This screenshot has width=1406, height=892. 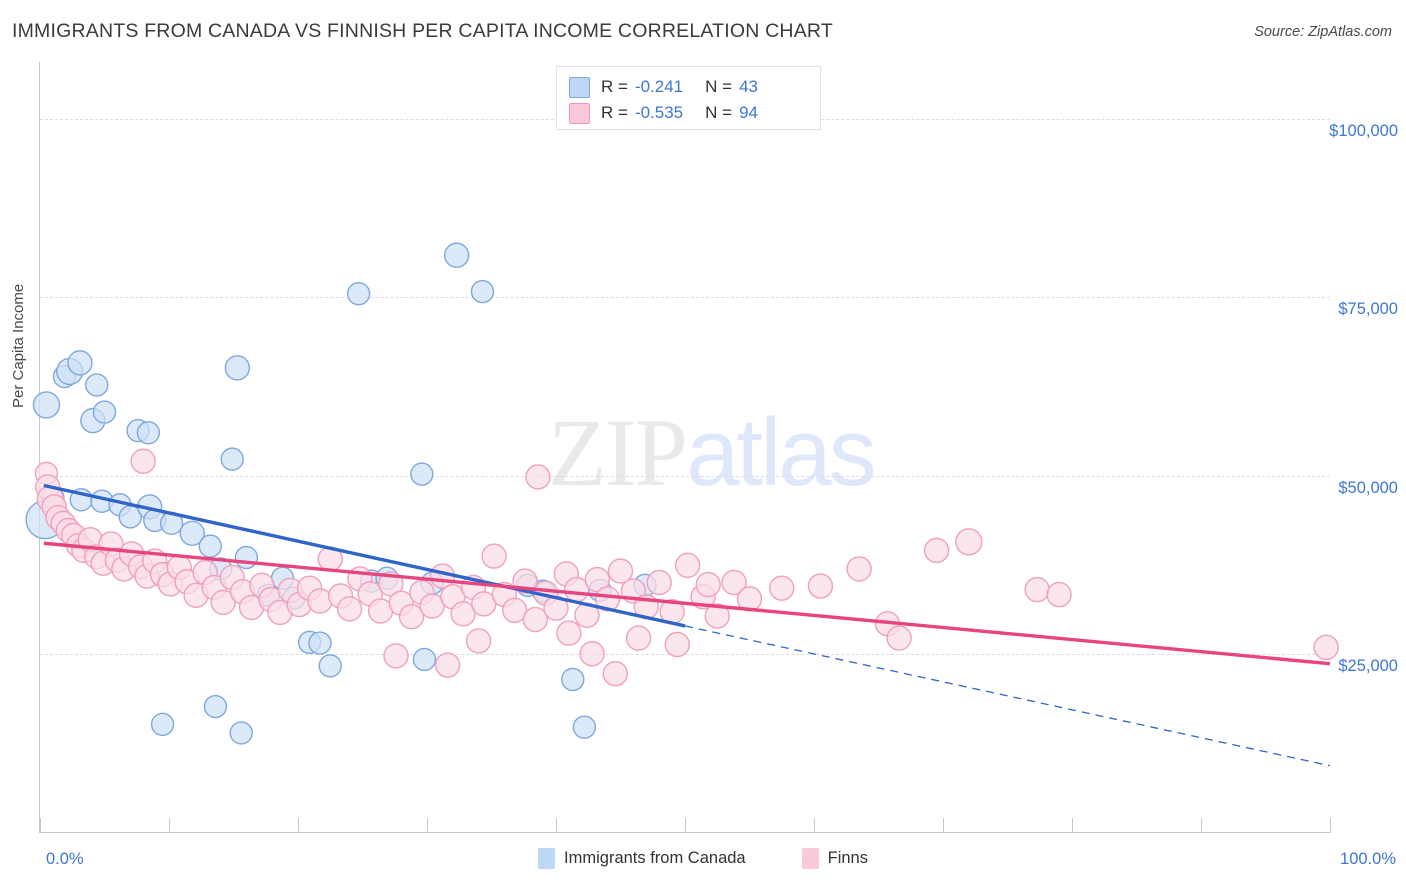 I want to click on legend-item-finns: Finns, so click(x=834, y=858).